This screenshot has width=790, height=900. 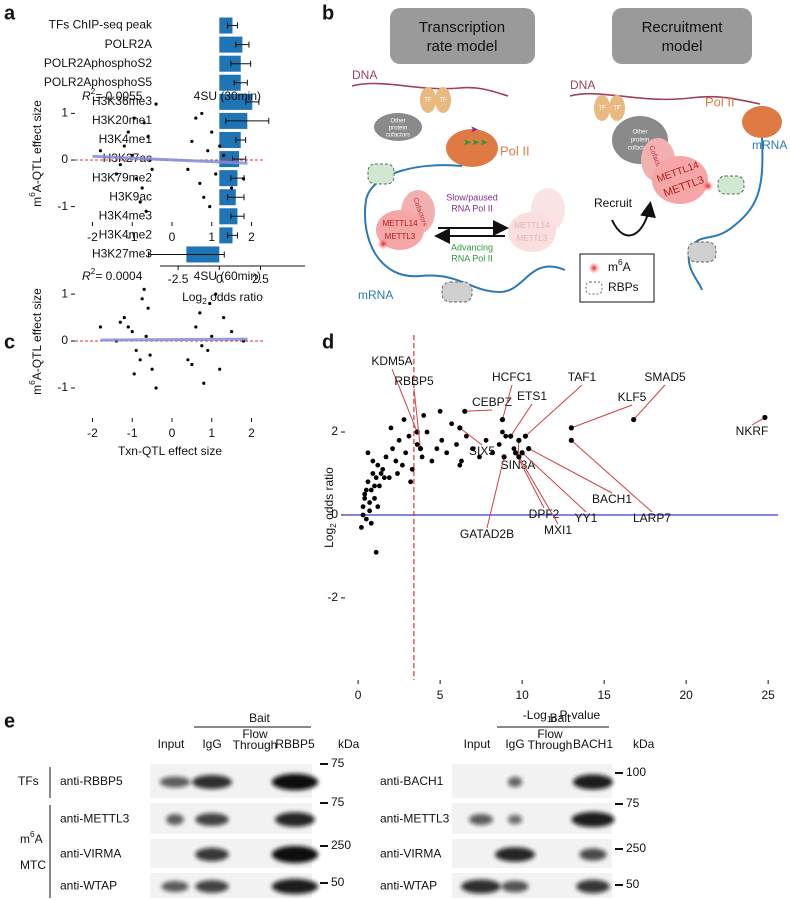 What do you see at coordinates (518, 465) in the screenshot?
I see `point-label: SIN3A` at bounding box center [518, 465].